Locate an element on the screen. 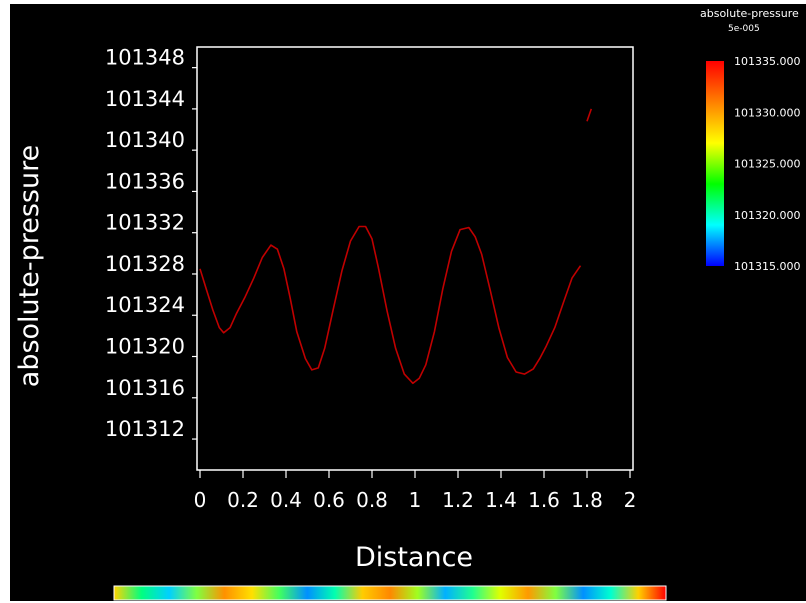 The image size is (806, 603). x-tick-label: 1.6 is located at coordinates (544, 500).